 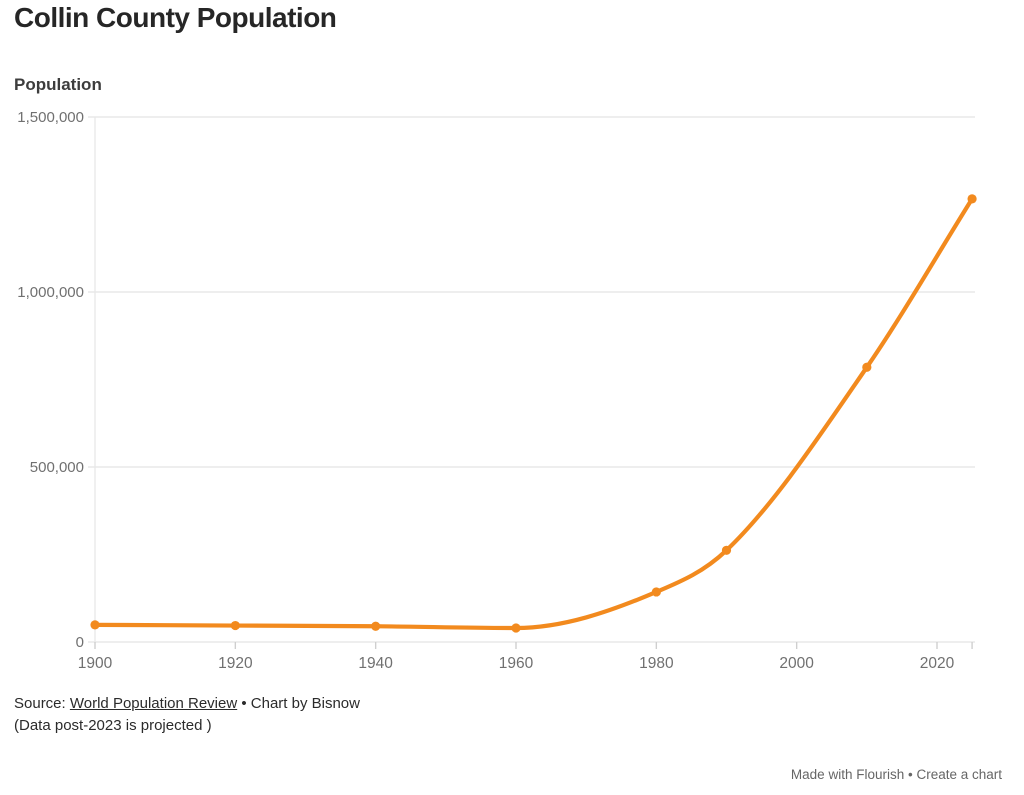 I want to click on source-suffix: • Chart by Bisnow, so click(x=298, y=703).